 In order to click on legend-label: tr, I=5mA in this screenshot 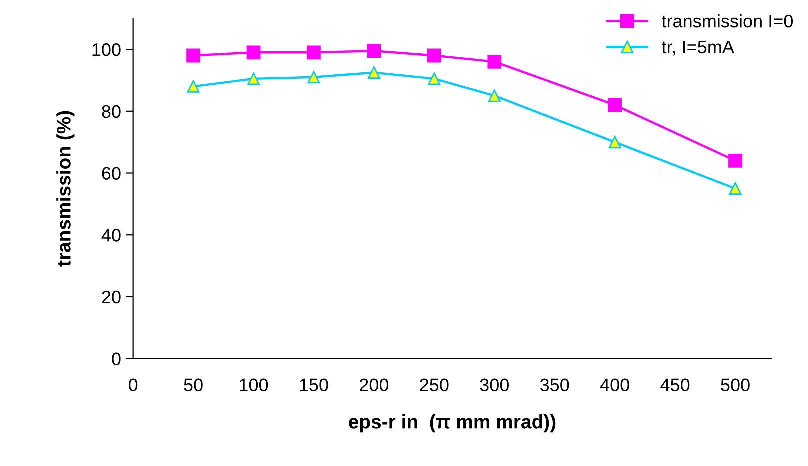, I will do `click(698, 48)`.